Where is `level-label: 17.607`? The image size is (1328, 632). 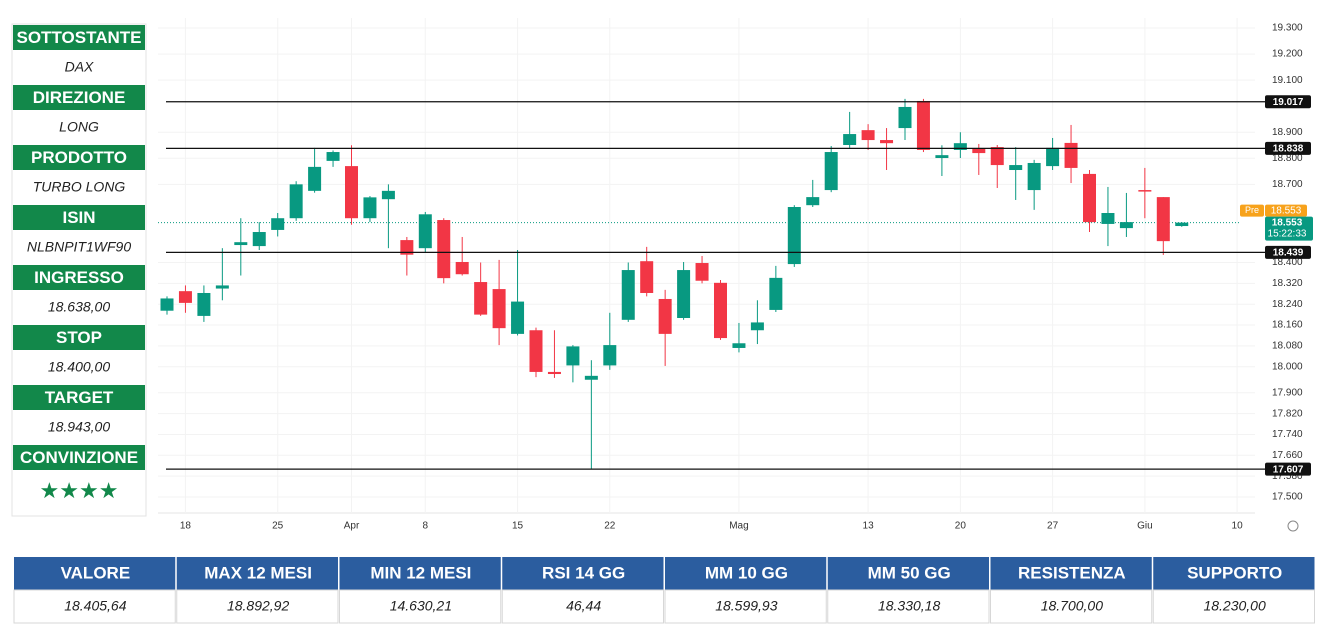 level-label: 17.607 is located at coordinates (1288, 469).